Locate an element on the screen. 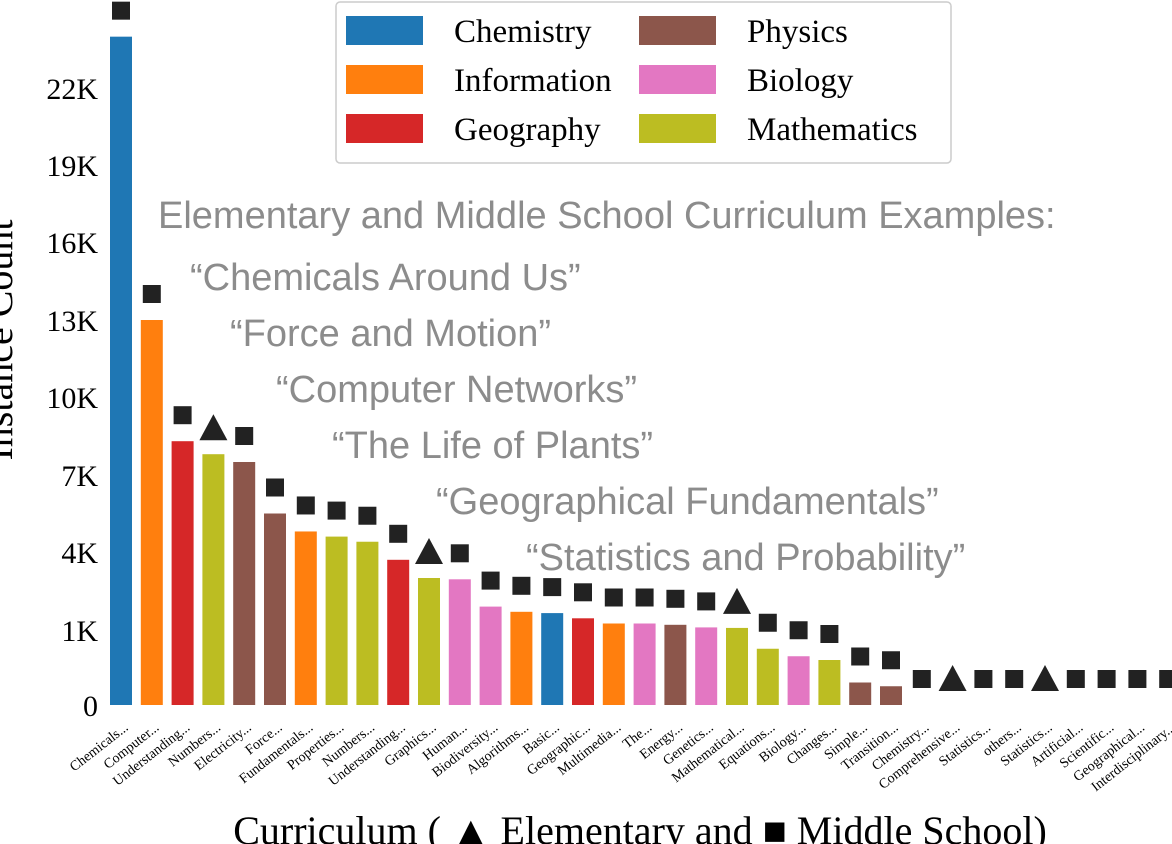  y-axis: 0 1K 4K 7K 10K 13K 16K 19K 22K is located at coordinates (72, 398).